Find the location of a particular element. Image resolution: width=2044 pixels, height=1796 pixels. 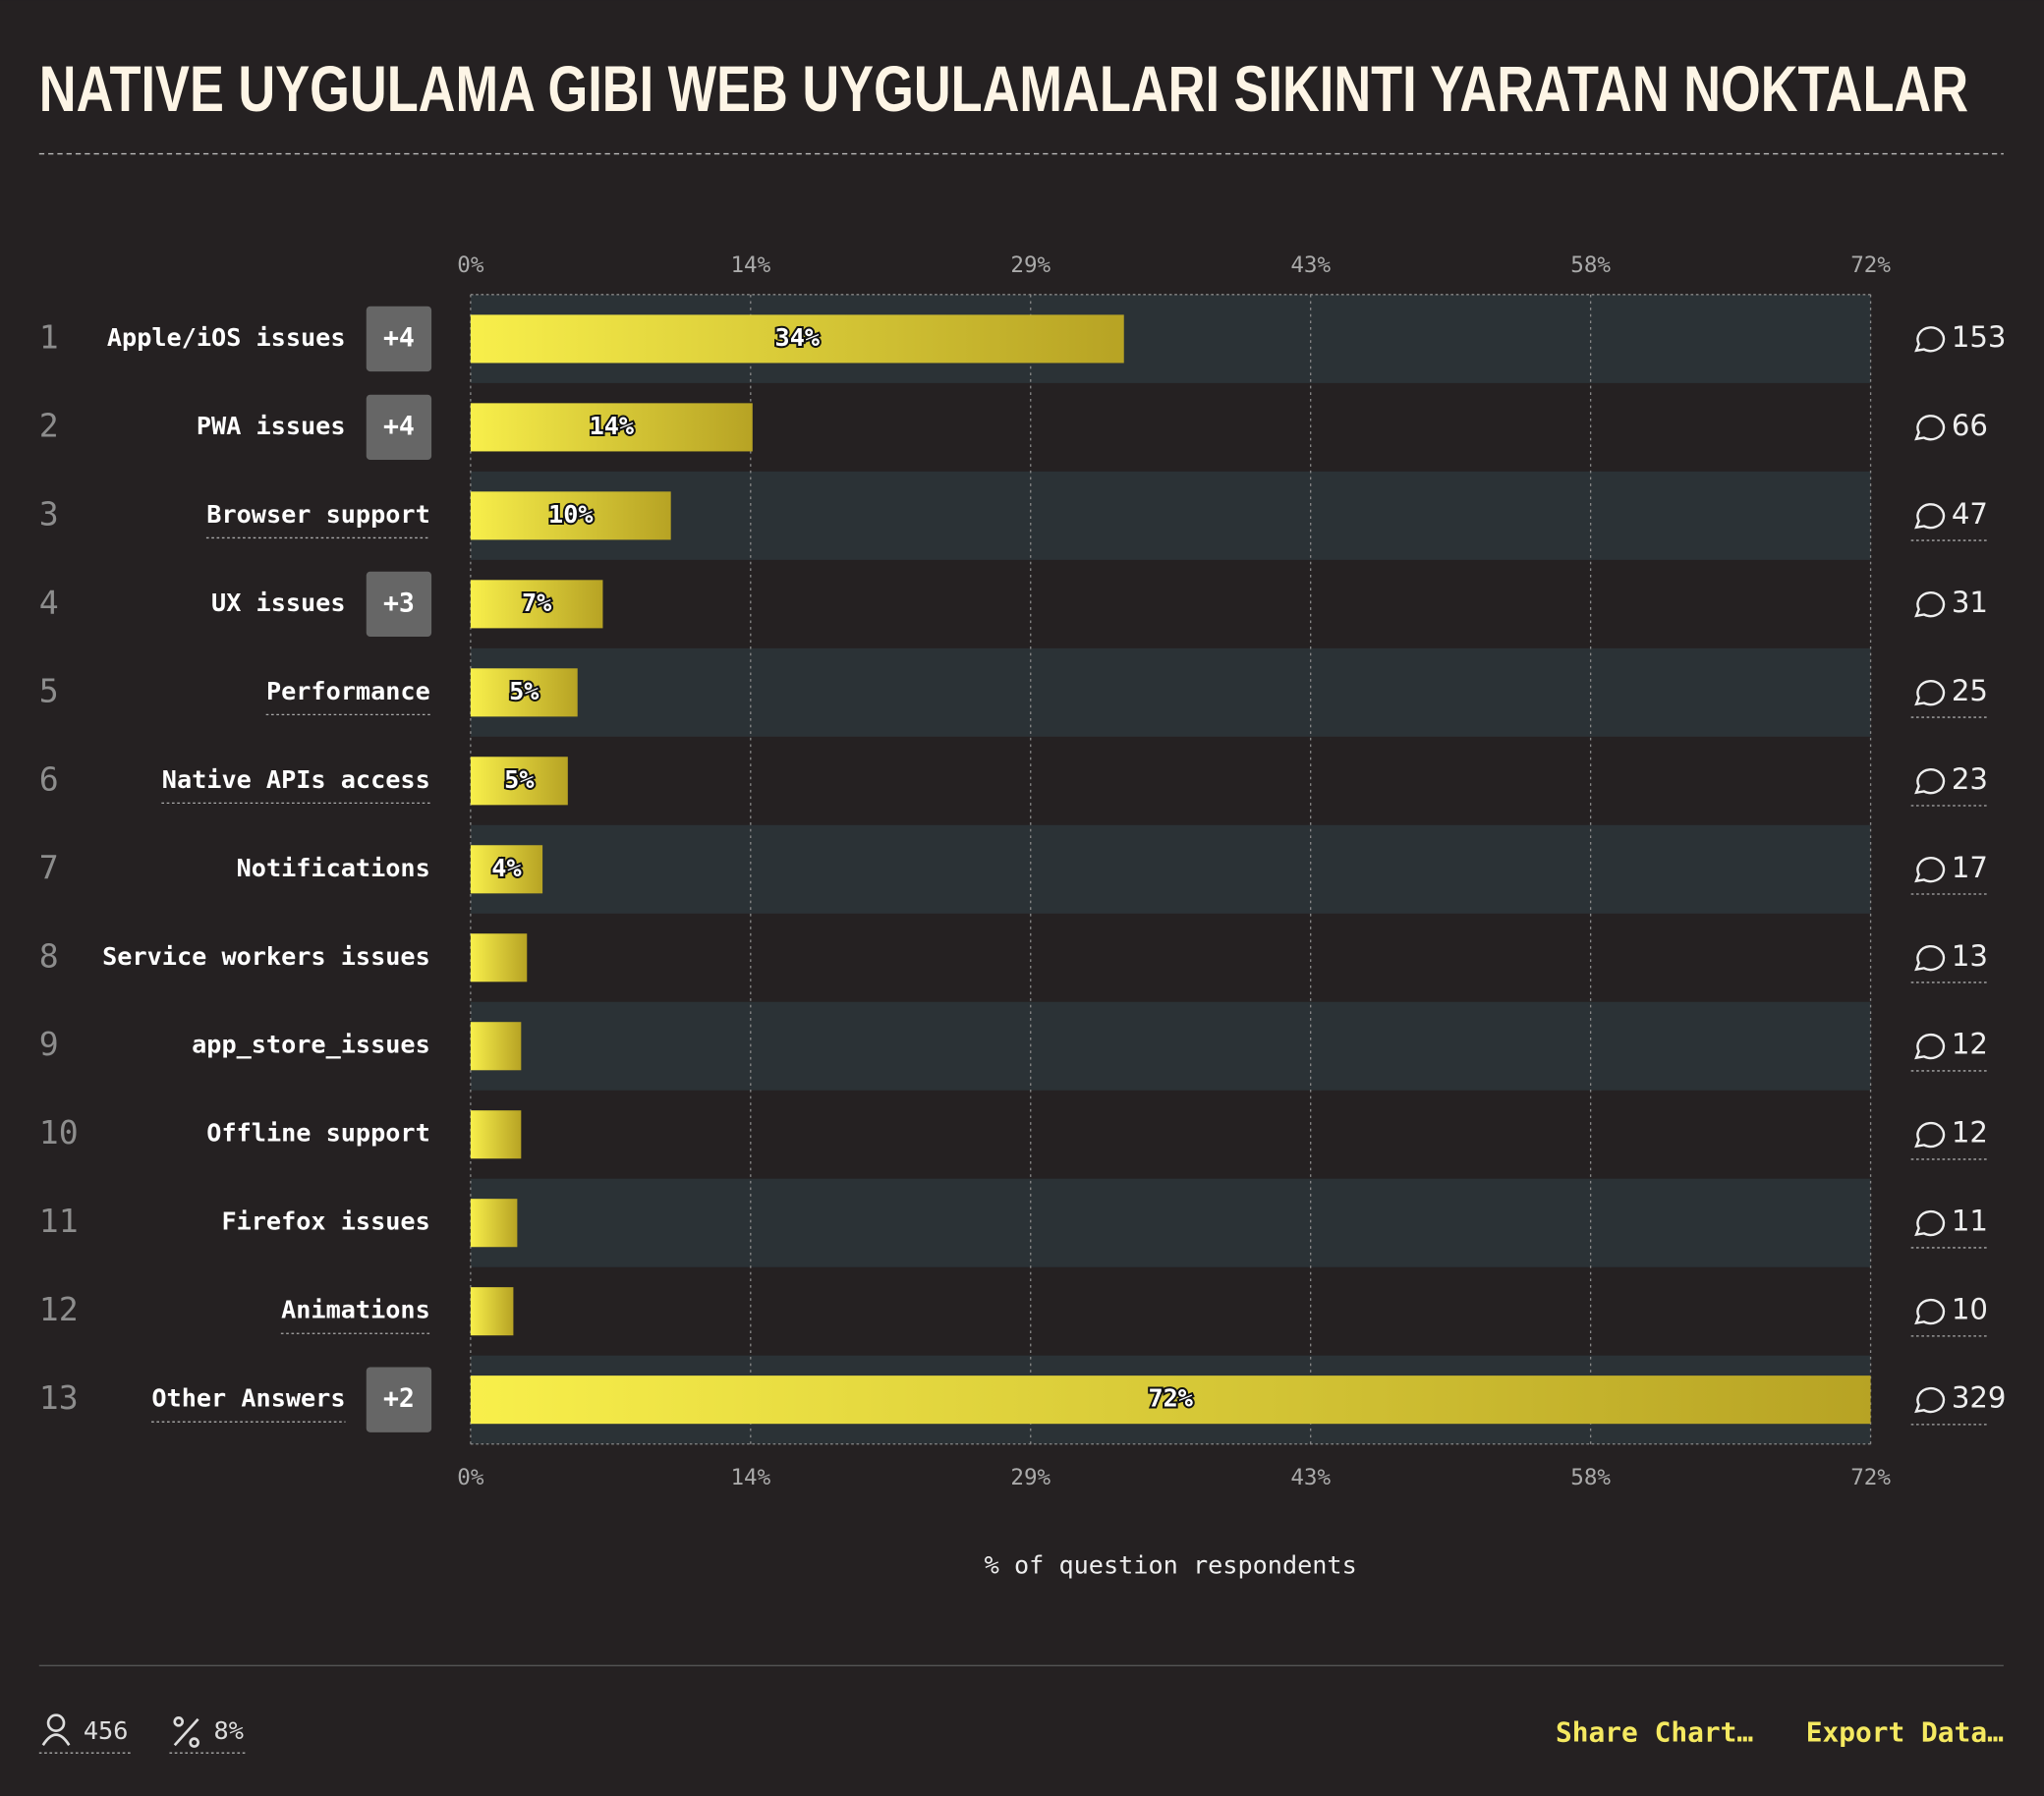

rank: 13 is located at coordinates (59, 1397).